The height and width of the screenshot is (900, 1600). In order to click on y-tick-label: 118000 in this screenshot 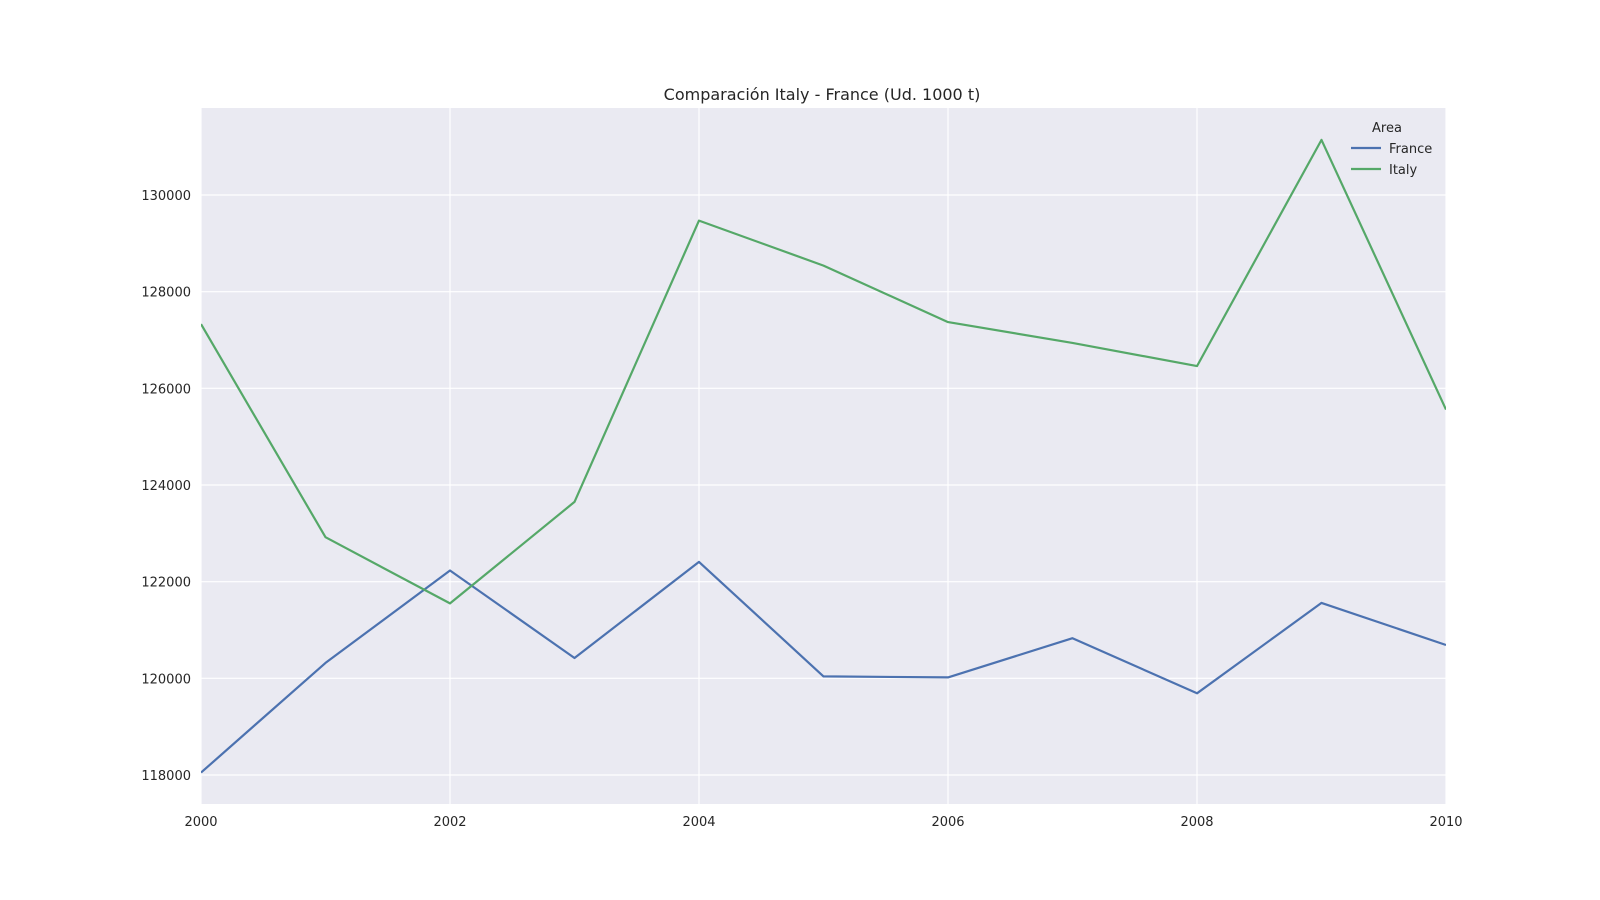, I will do `click(166, 776)`.